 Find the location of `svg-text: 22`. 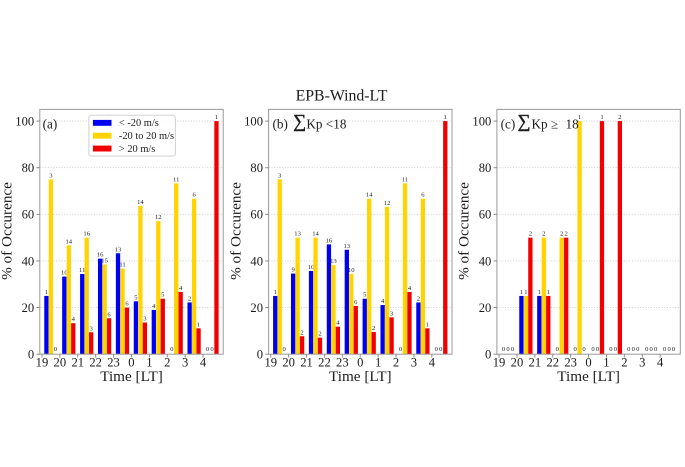

svg-text: 22 is located at coordinates (552, 363).